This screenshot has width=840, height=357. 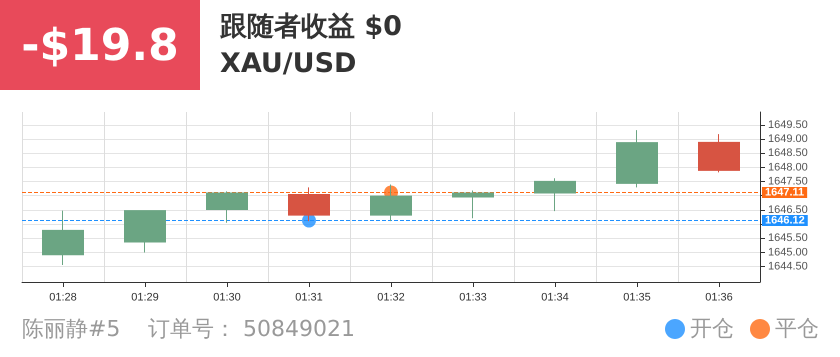 I want to click on y-tick-label: 1644.50, so click(x=788, y=266).